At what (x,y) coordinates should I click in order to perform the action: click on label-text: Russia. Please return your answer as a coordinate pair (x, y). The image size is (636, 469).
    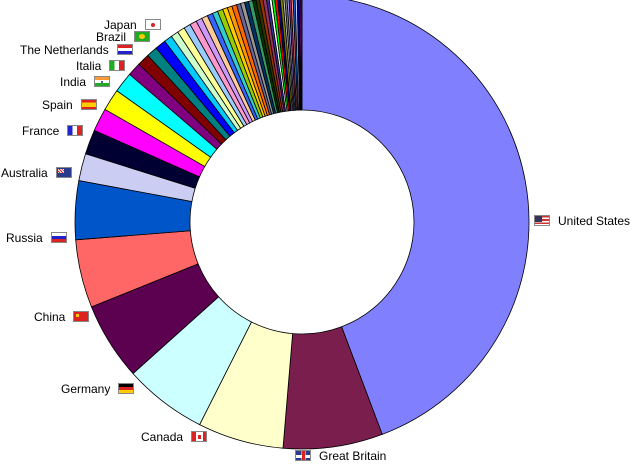
    Looking at the image, I should click on (24, 238).